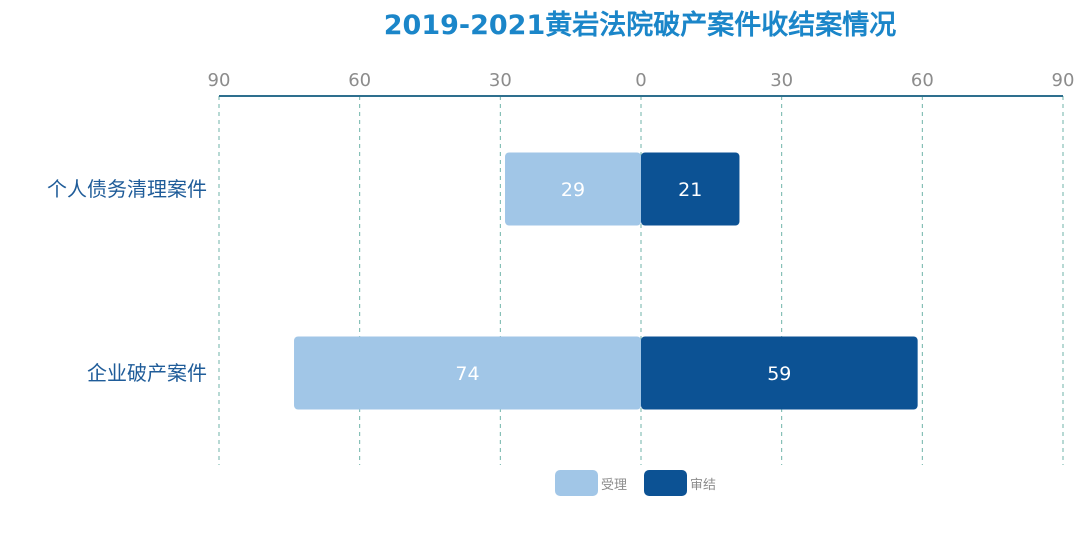 The width and height of the screenshot is (1080, 540). I want to click on category-label: 个人债务清理案件, so click(127, 189).